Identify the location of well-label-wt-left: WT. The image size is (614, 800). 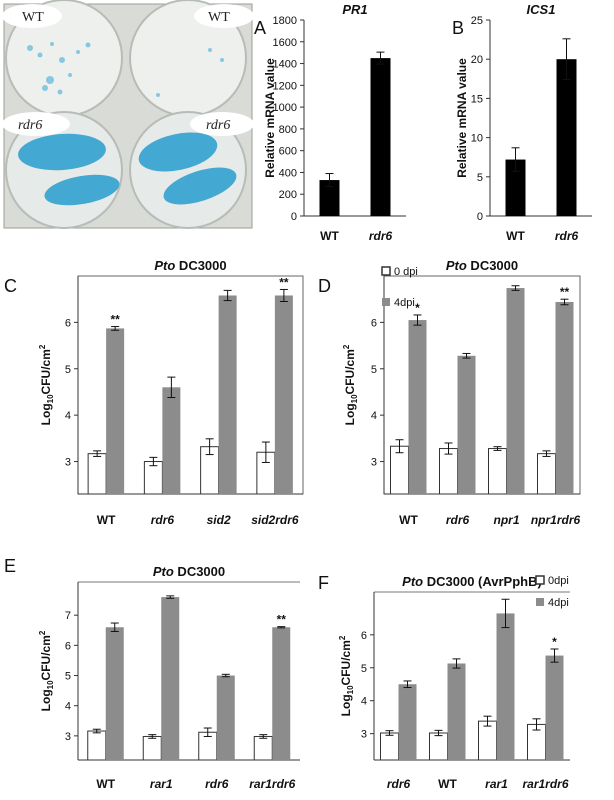
(33, 17).